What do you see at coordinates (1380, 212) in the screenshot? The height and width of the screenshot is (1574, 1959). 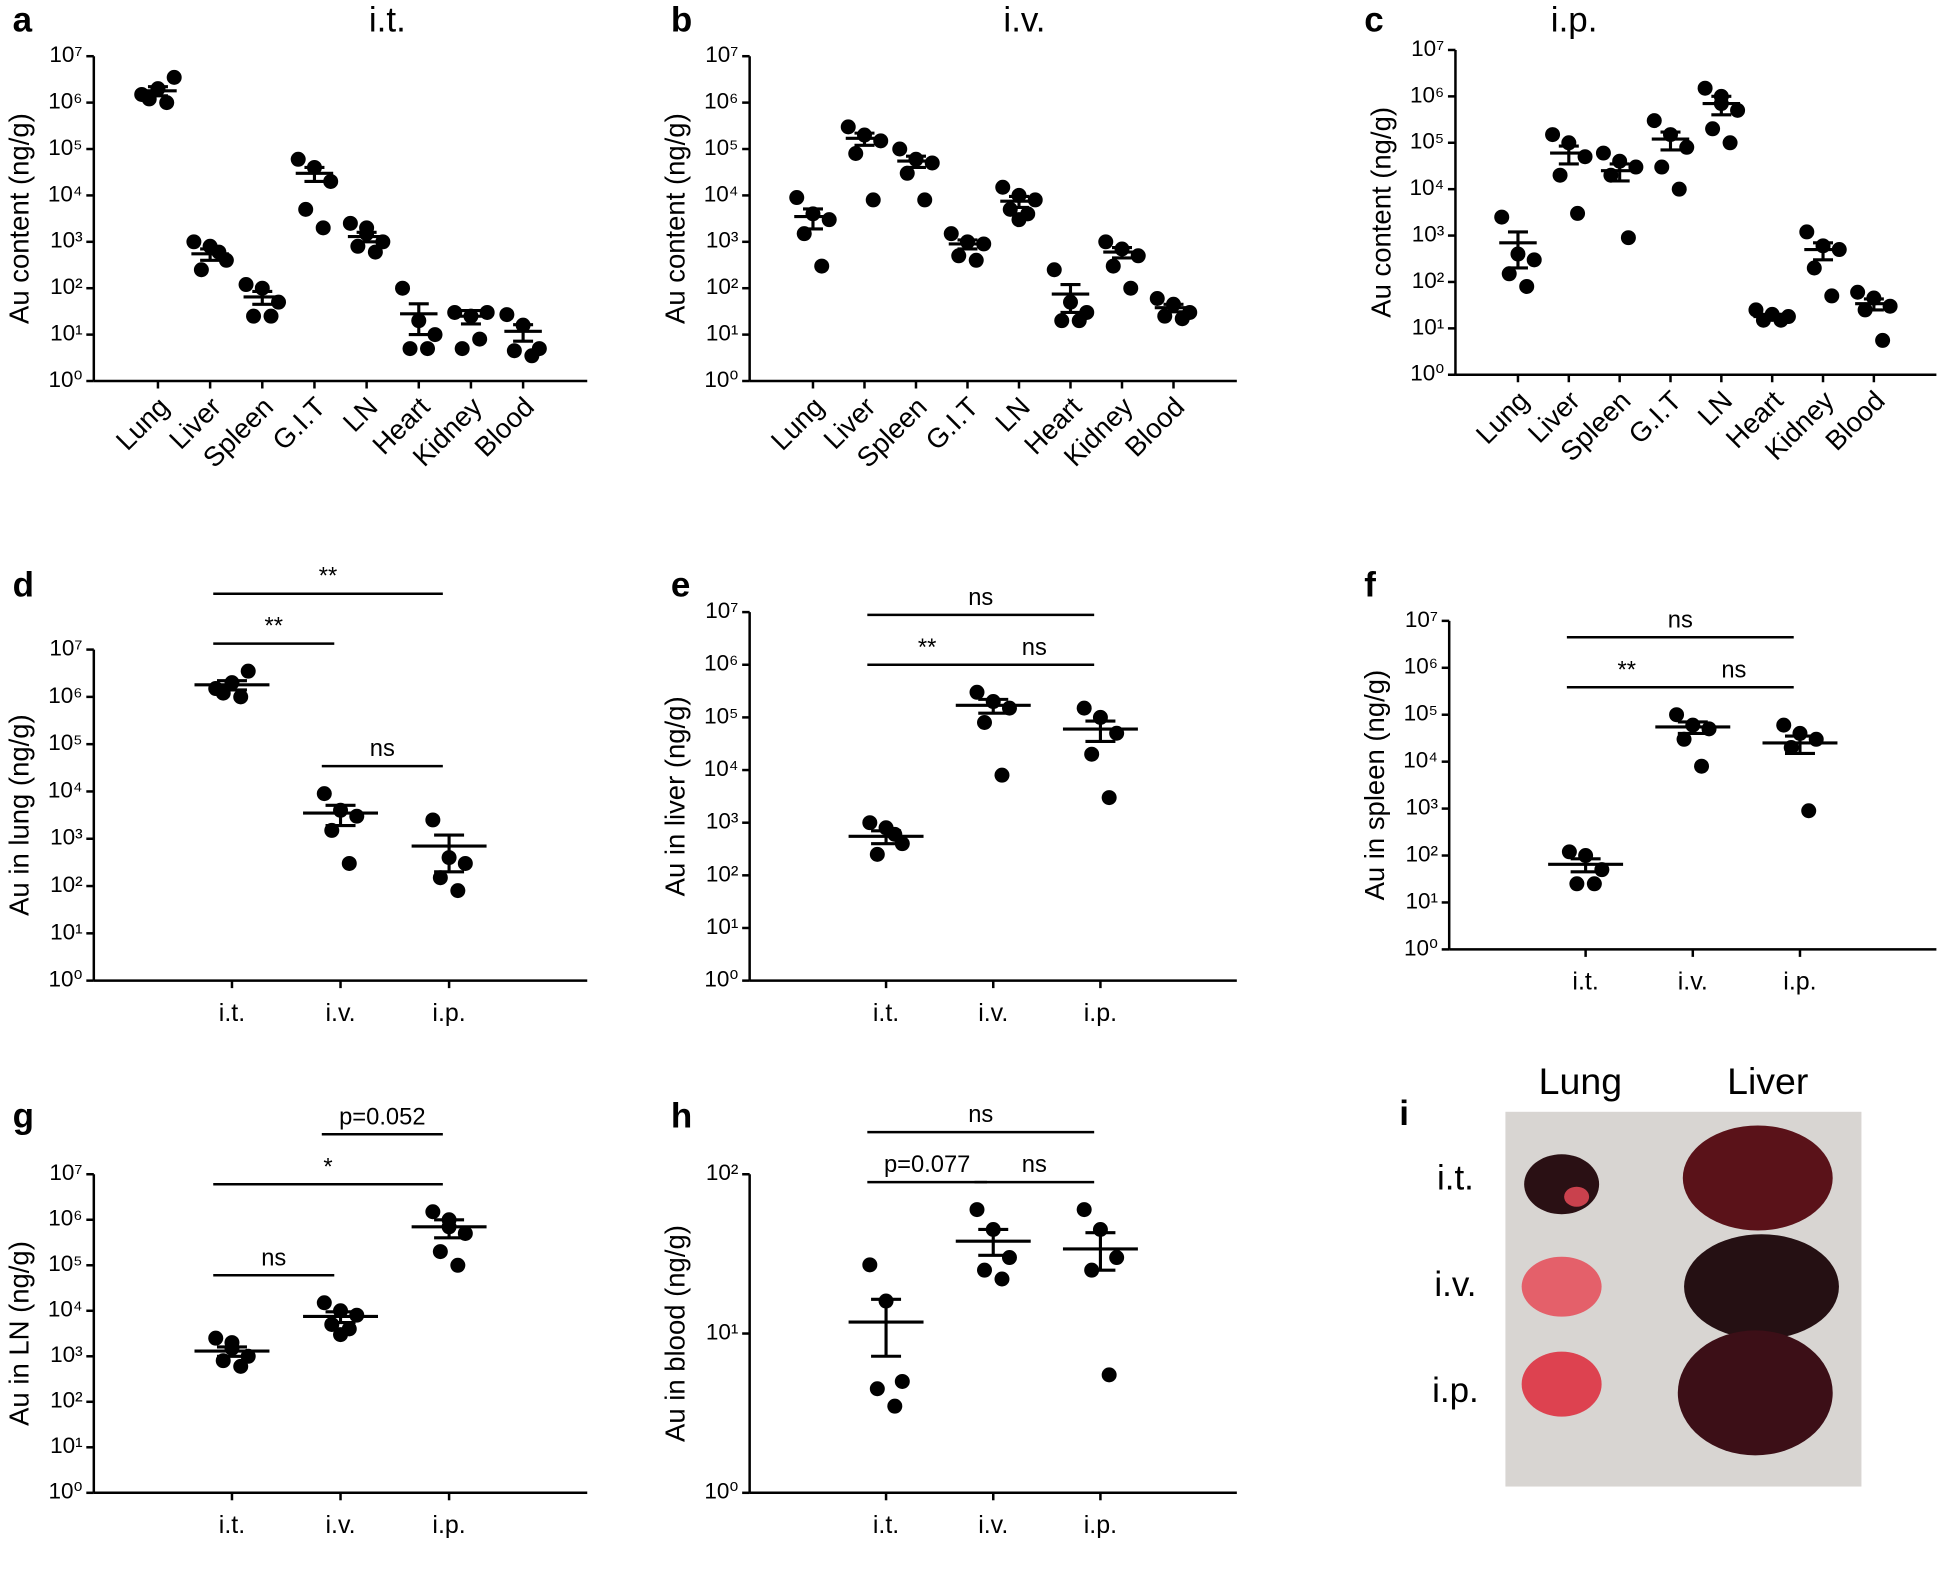 I see `y-axis-label: Au content (ng/g)` at bounding box center [1380, 212].